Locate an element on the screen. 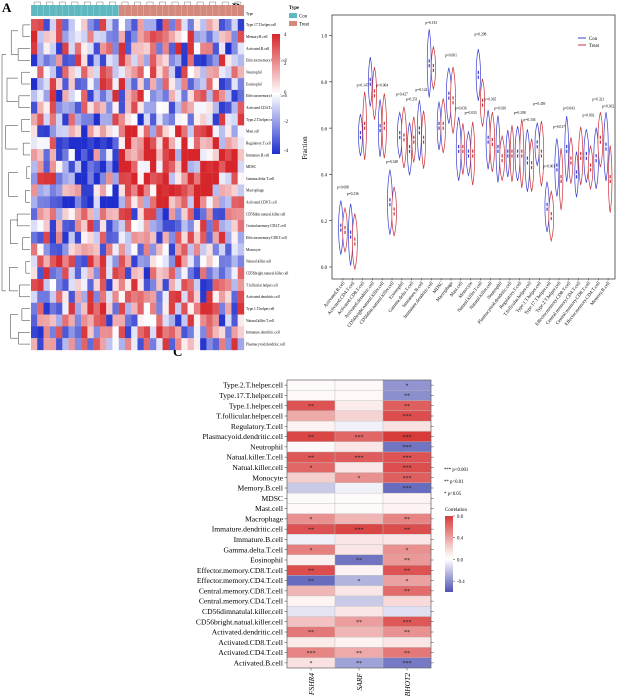 The image size is (618, 700). heatmap-a-row-label: Macrophage is located at coordinates (255, 191).